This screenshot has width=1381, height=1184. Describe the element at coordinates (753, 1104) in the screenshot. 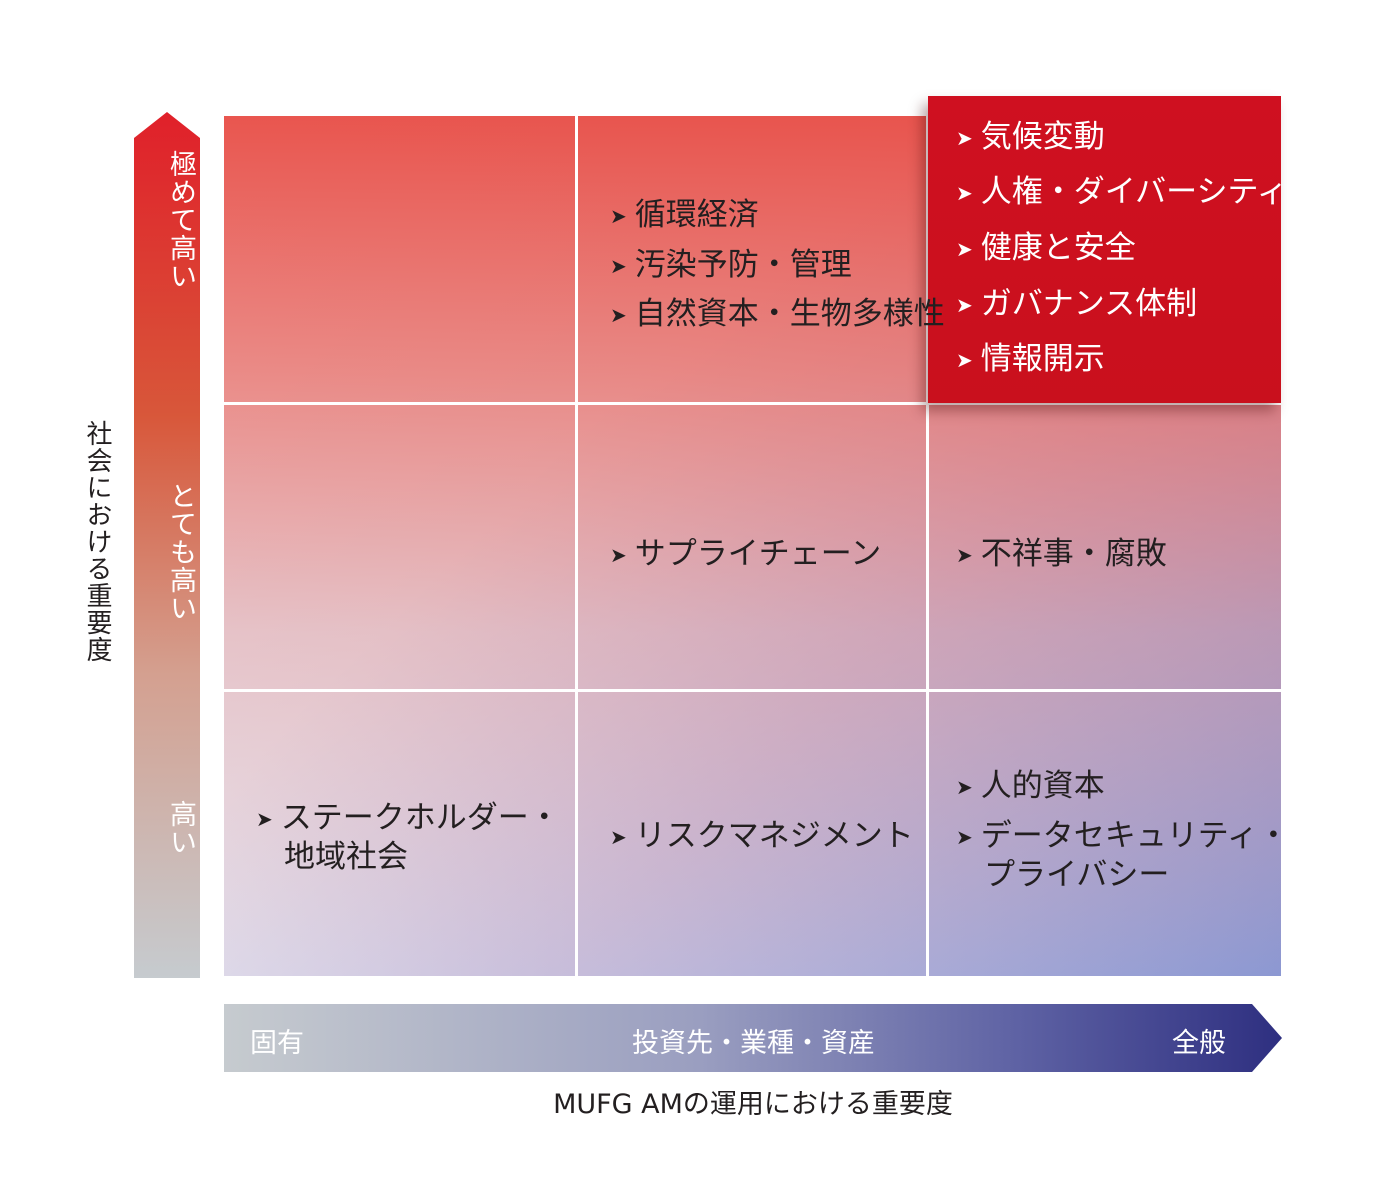

I see `x-axis-title: MUFG AMの運用における重要度` at that location.